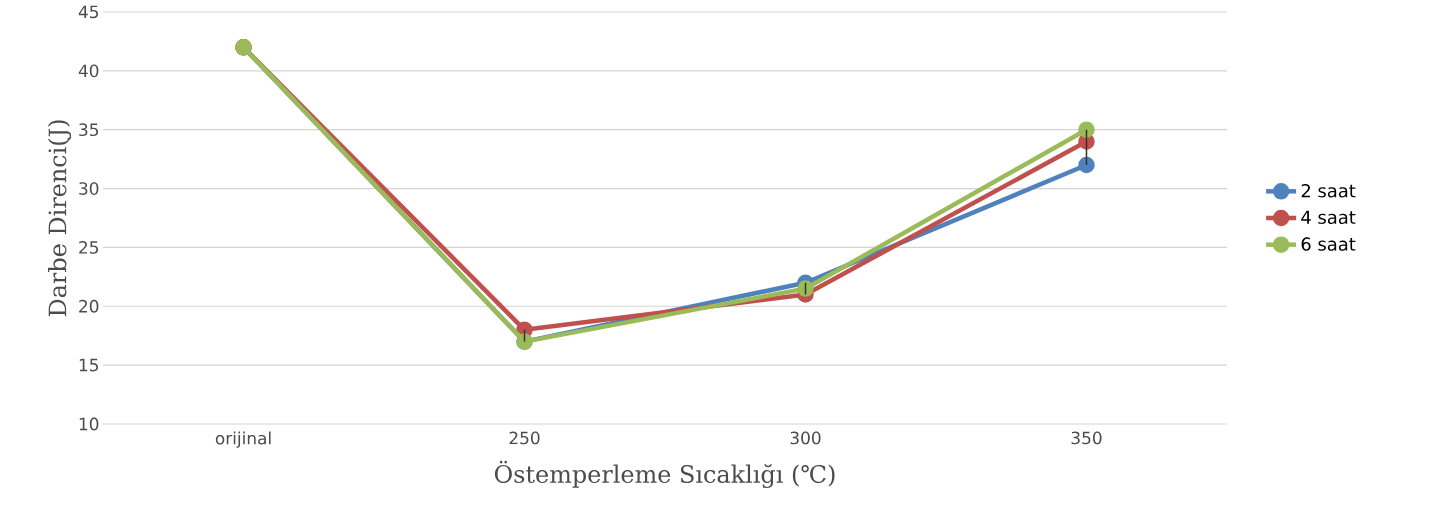 This screenshot has height=525, width=1431. What do you see at coordinates (89, 424) in the screenshot?
I see `y-tick-label: 10` at bounding box center [89, 424].